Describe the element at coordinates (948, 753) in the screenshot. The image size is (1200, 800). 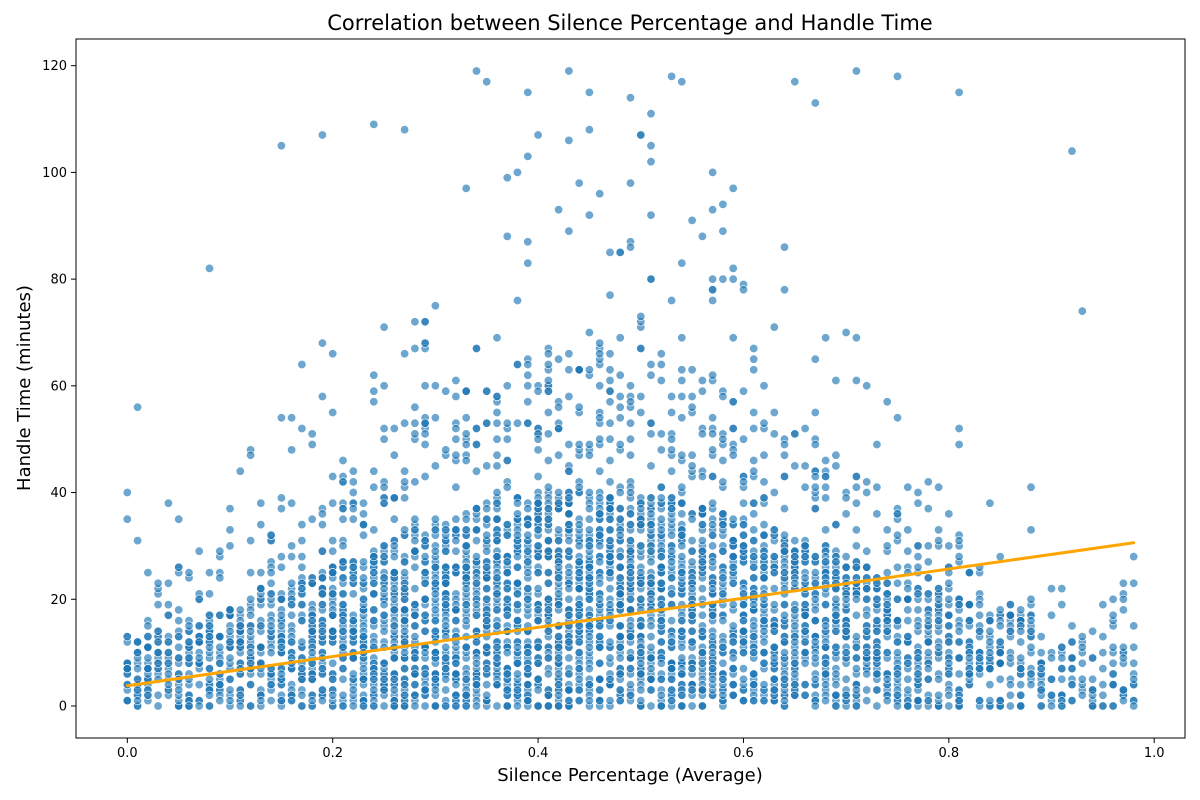
I see `x-tick-label: 0.8` at that location.